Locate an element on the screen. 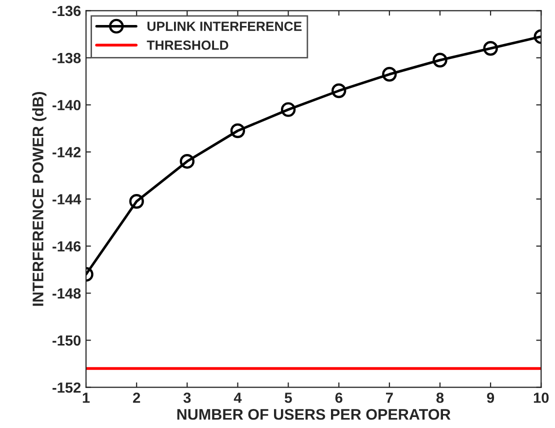 Image resolution: width=555 pixels, height=428 pixels. y-tick-label: -138 is located at coordinates (66, 58).